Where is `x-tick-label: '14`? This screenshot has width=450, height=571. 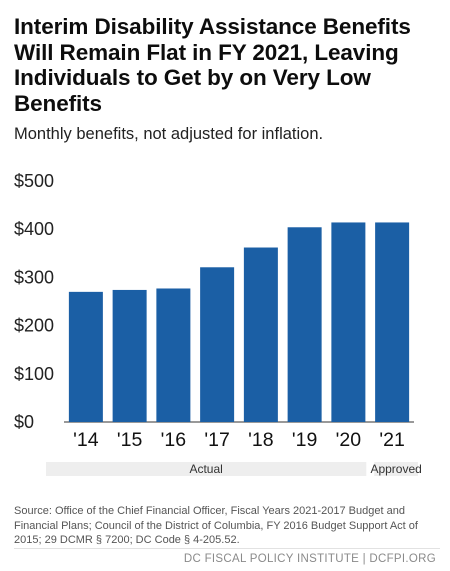
x-tick-label: '14 is located at coordinates (86, 440).